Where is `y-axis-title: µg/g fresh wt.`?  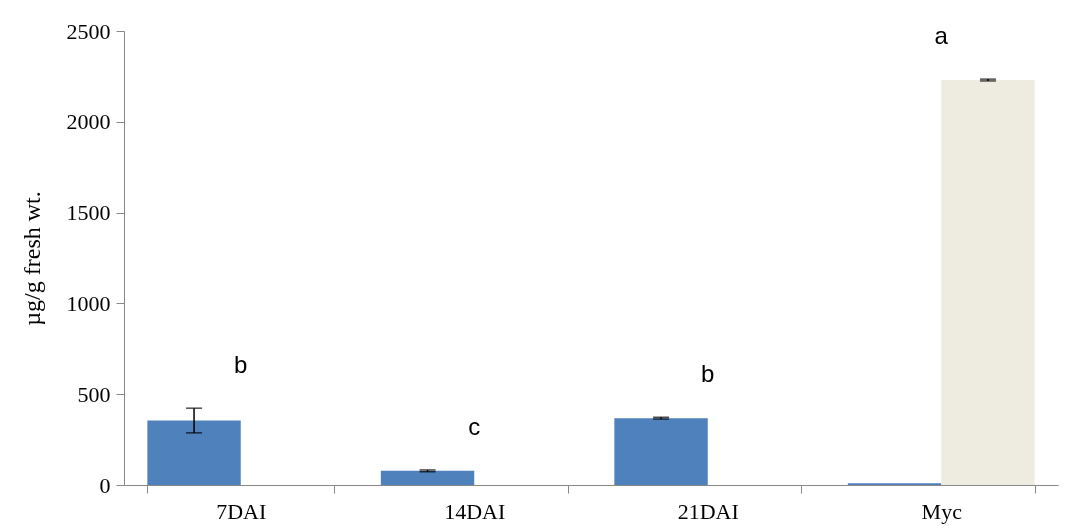 y-axis-title: µg/g fresh wt. is located at coordinates (31, 258).